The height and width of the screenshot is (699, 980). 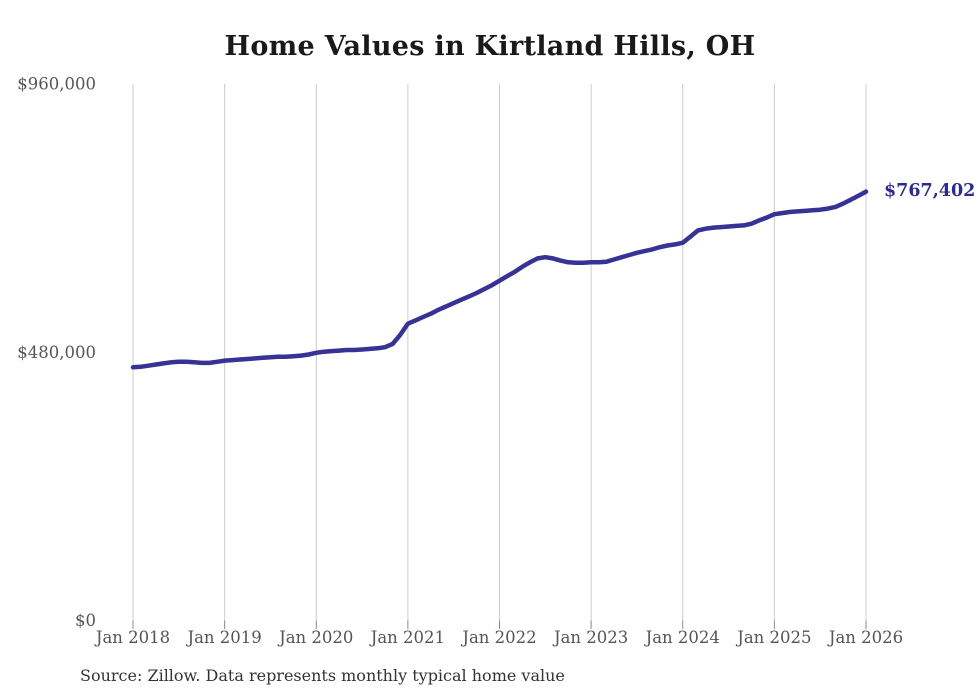 What do you see at coordinates (56, 352) in the screenshot?
I see `y-tick-label: $480,000` at bounding box center [56, 352].